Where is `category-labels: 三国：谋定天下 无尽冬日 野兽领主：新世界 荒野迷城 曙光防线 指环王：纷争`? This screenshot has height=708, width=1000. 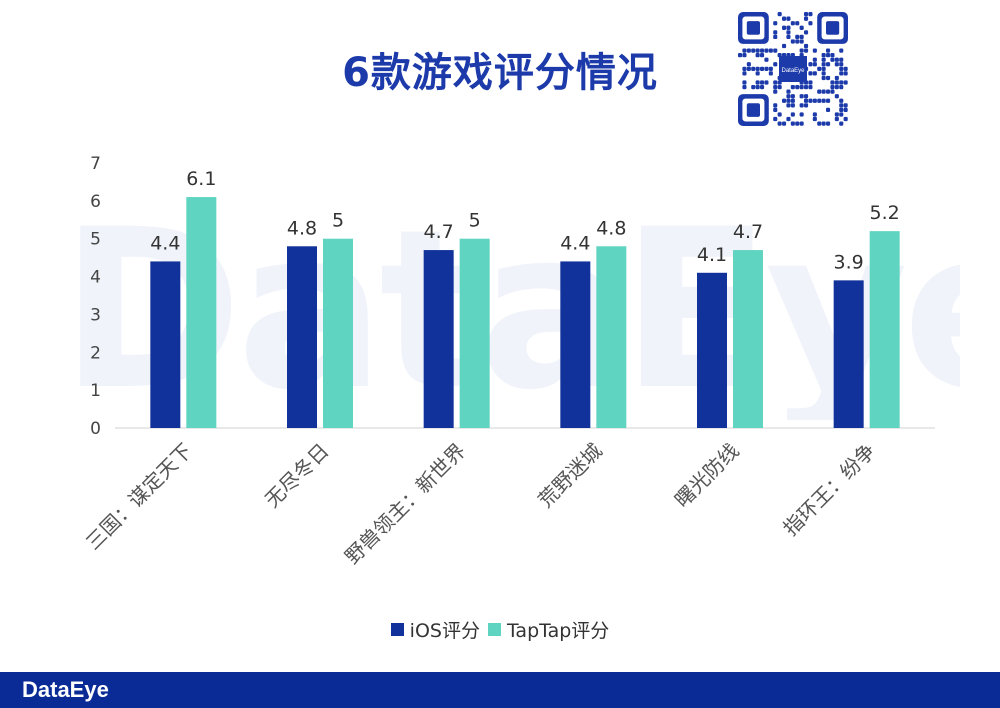 category-labels: 三国：谋定天下 无尽冬日 野兽领主：新世界 荒野迷城 曙光防线 指环王：纷争 is located at coordinates (480, 504).